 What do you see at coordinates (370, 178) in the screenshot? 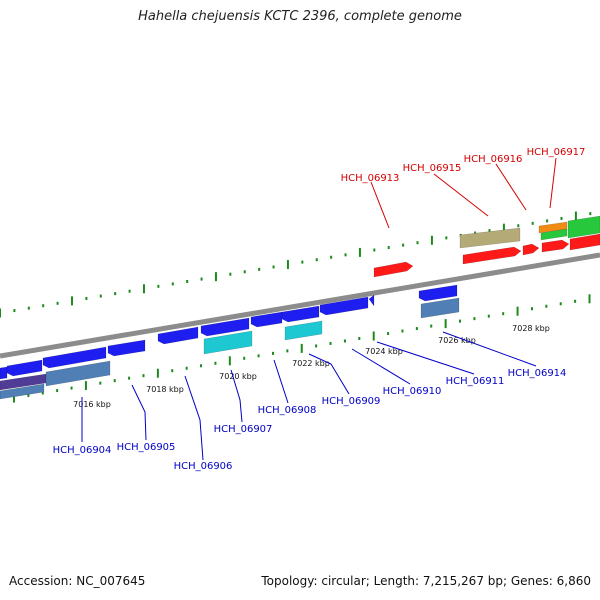
I see `gene-label-hch-06913: HCH_06913` at bounding box center [370, 178].